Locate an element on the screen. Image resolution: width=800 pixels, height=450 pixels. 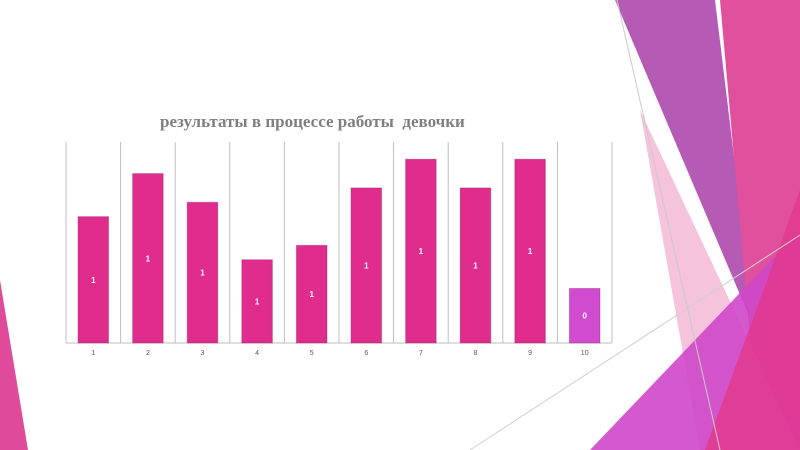
x-tick-label-4: 4 is located at coordinates (257, 353).